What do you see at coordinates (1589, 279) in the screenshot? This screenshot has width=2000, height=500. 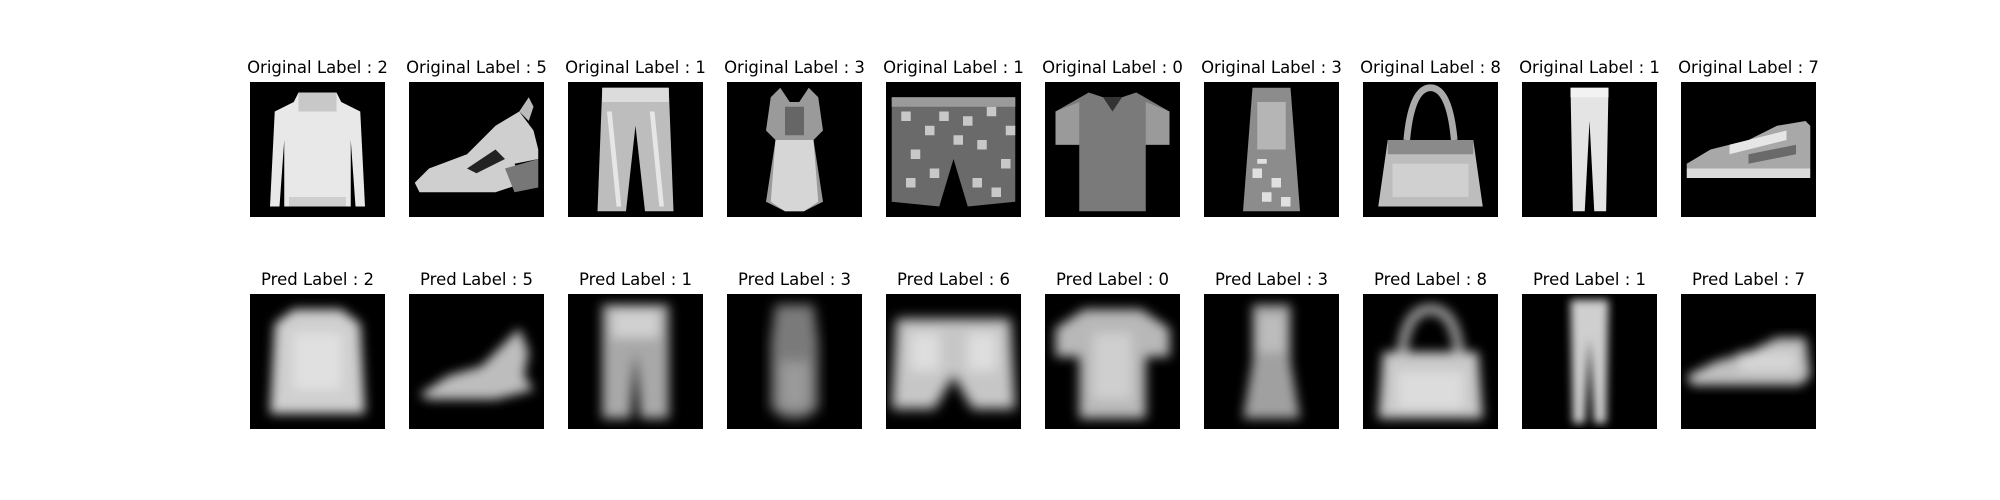 I see `pred-title-8: Pred Label : 1` at bounding box center [1589, 279].